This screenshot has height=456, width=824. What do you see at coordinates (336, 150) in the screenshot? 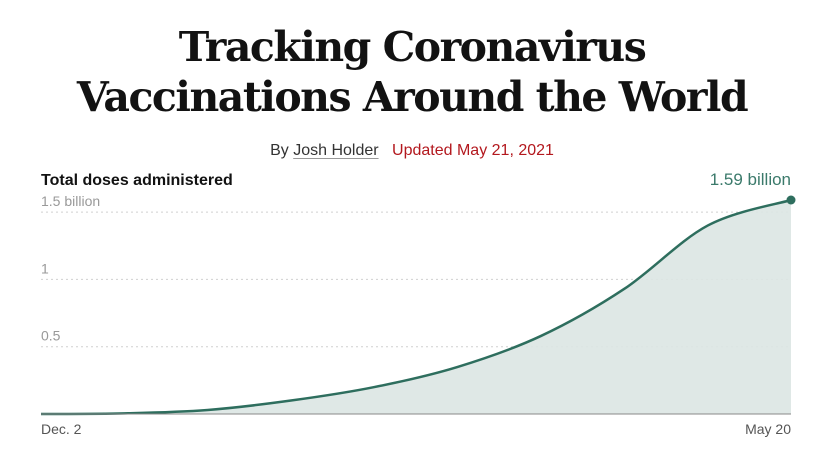
I see `author-link: Josh Holder` at bounding box center [336, 150].